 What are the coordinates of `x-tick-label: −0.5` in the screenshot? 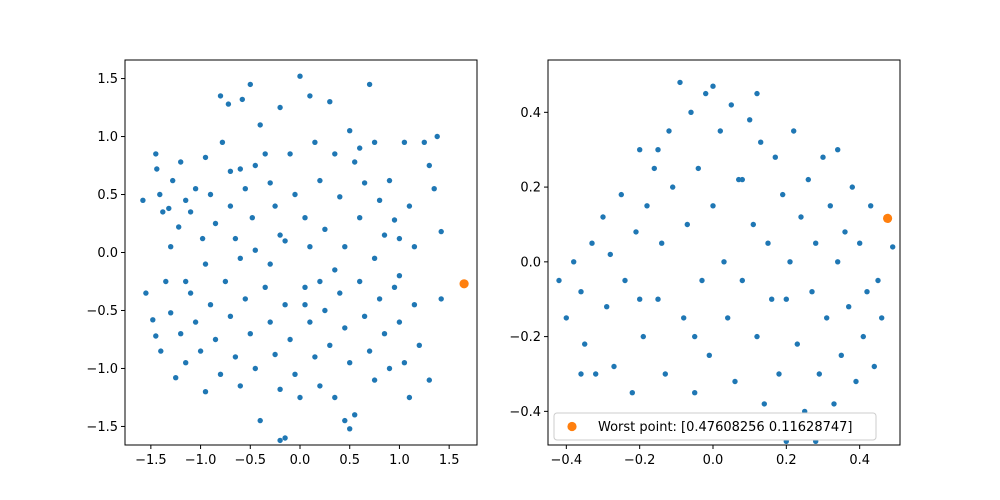 It's located at (250, 460).